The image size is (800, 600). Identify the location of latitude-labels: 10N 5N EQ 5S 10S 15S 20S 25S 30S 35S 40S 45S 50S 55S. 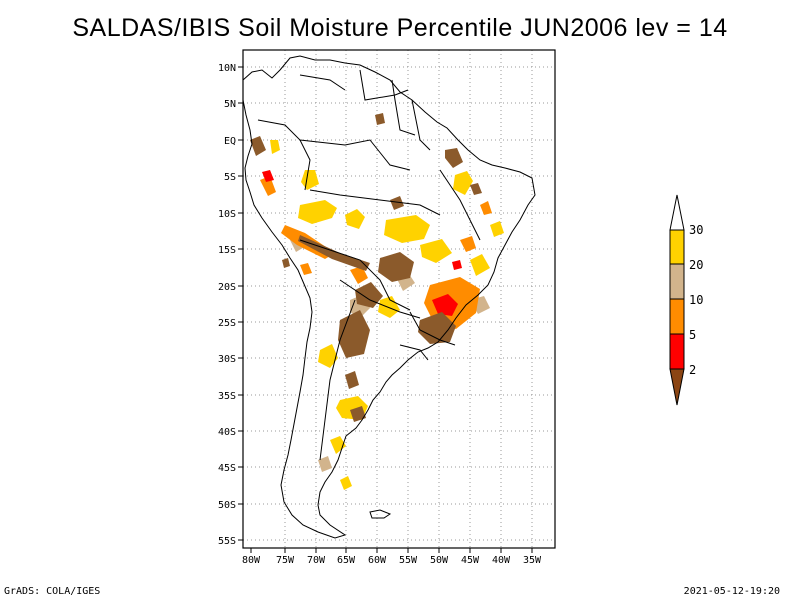
(227, 305).